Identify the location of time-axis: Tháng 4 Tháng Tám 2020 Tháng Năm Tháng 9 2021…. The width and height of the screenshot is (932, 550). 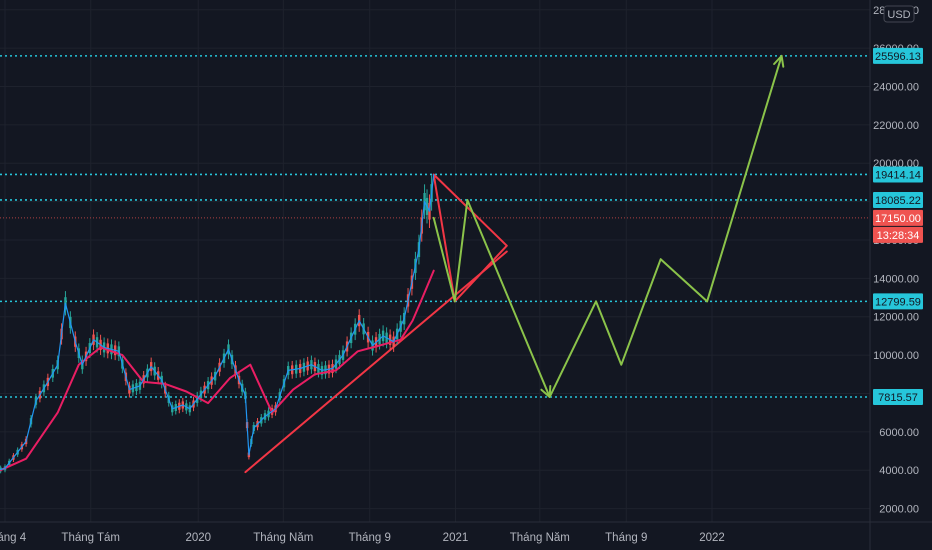
(466, 532).